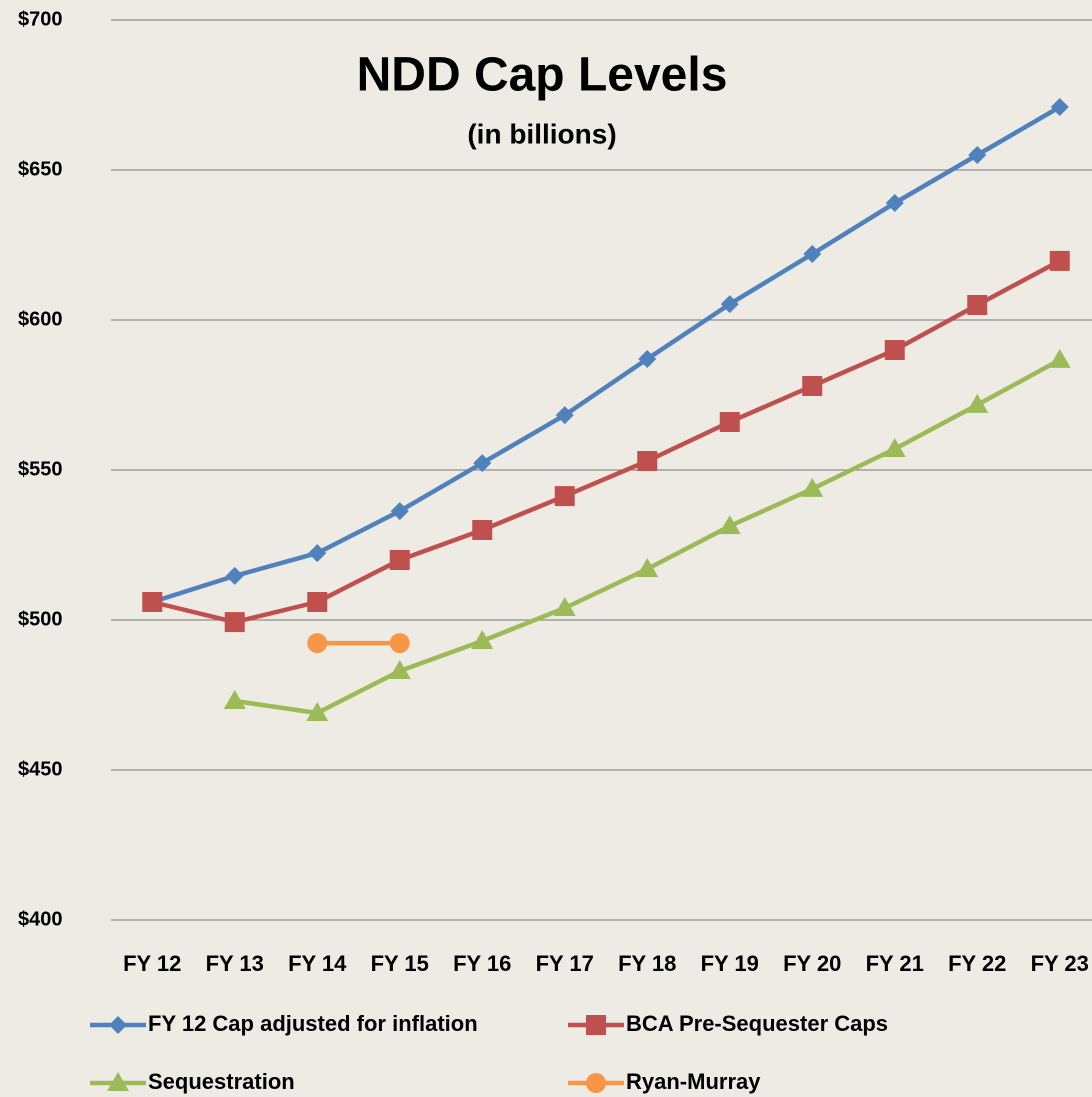 The height and width of the screenshot is (1097, 1092). I want to click on legend-label: FY 12 Cap adjusted for inflation, so click(313, 1023).